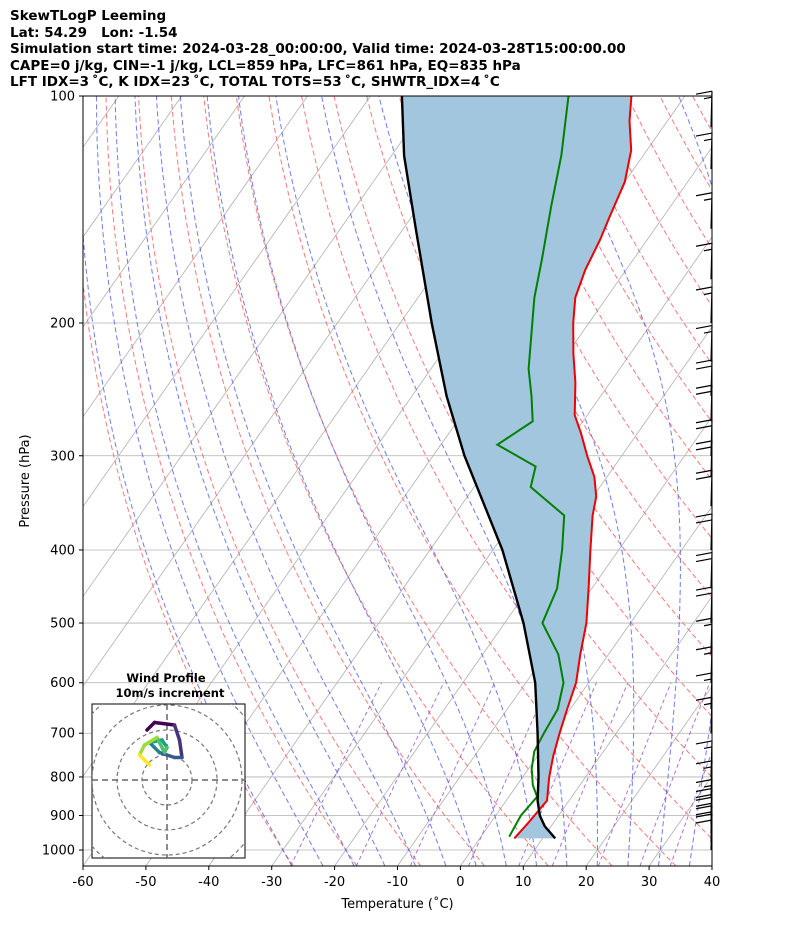  What do you see at coordinates (168, 781) in the screenshot?
I see `inset-frame` at bounding box center [168, 781].